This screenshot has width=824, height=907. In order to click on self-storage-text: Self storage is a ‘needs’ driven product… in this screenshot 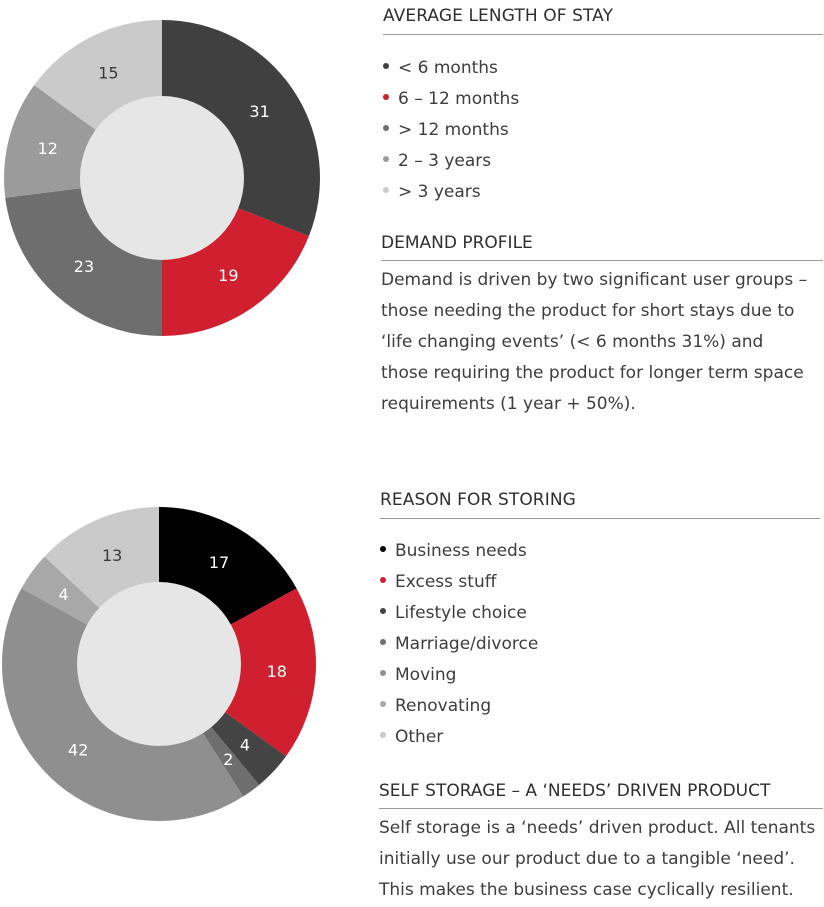, I will do `click(601, 859)`.